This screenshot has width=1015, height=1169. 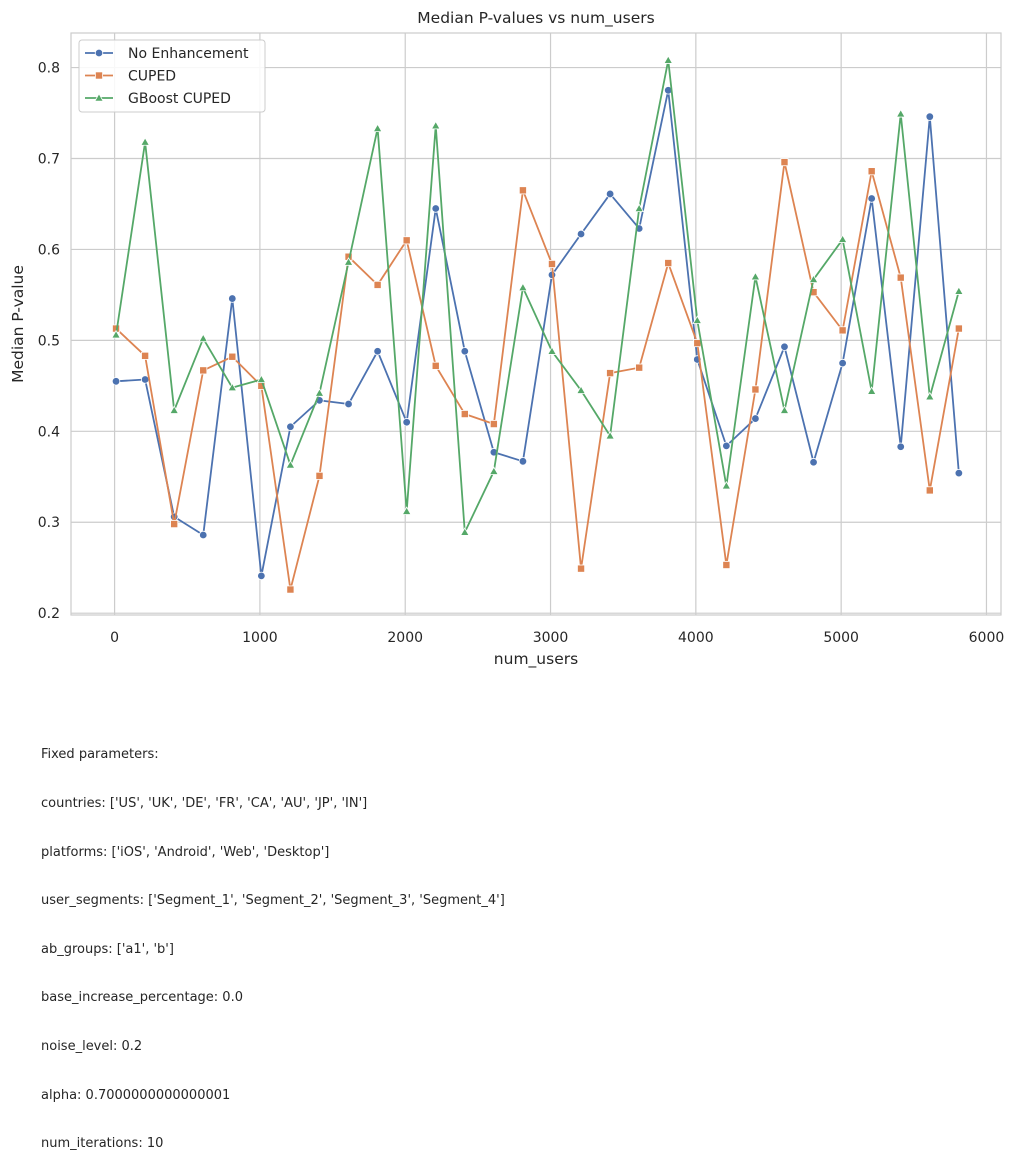 What do you see at coordinates (99, 75) in the screenshot?
I see `legend-marker-cuped` at bounding box center [99, 75].